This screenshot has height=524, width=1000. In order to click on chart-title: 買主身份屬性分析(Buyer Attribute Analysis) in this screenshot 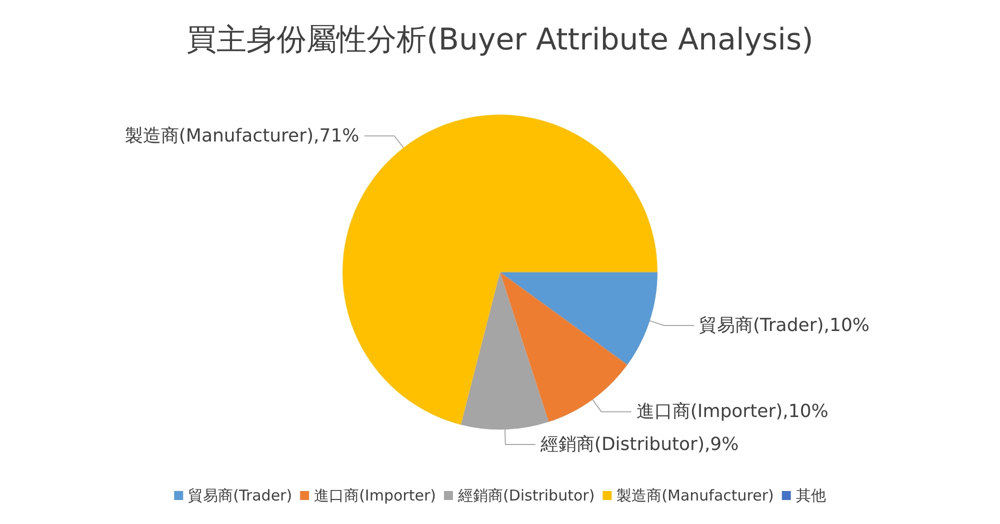, I will do `click(500, 40)`.